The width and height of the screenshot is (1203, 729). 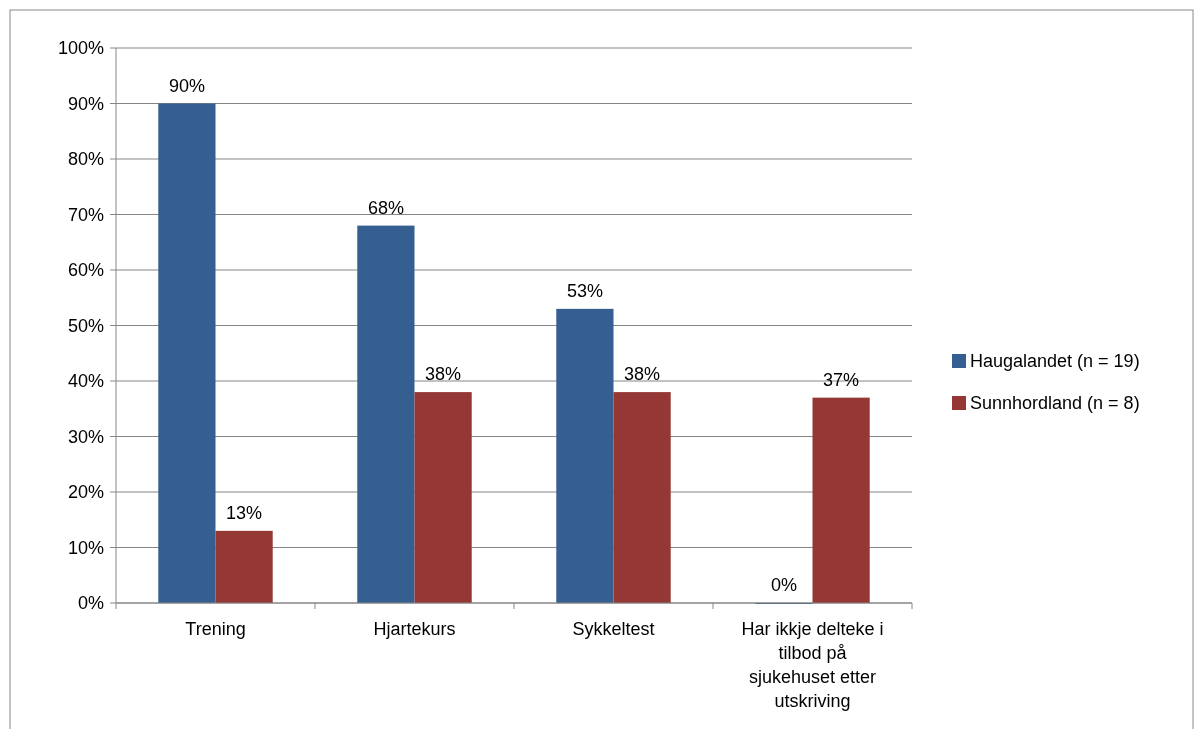 What do you see at coordinates (414, 629) in the screenshot?
I see `x-tick-label: Hjartekurs` at bounding box center [414, 629].